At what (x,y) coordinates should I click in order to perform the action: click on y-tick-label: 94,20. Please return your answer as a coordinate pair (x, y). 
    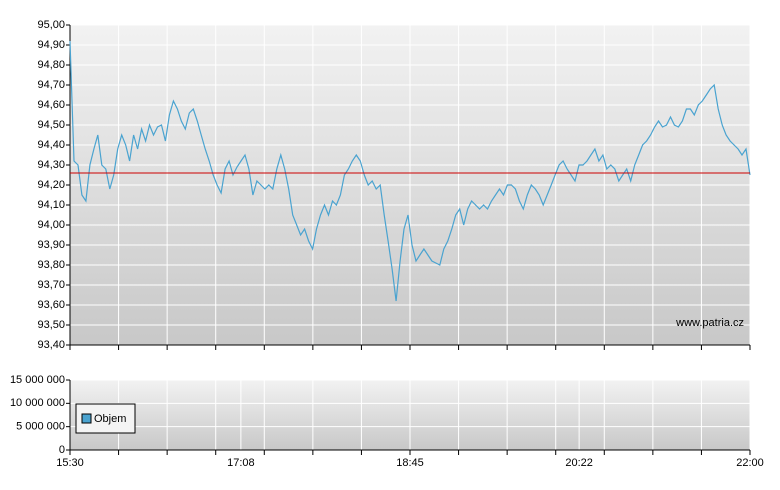
    Looking at the image, I should click on (51, 185).